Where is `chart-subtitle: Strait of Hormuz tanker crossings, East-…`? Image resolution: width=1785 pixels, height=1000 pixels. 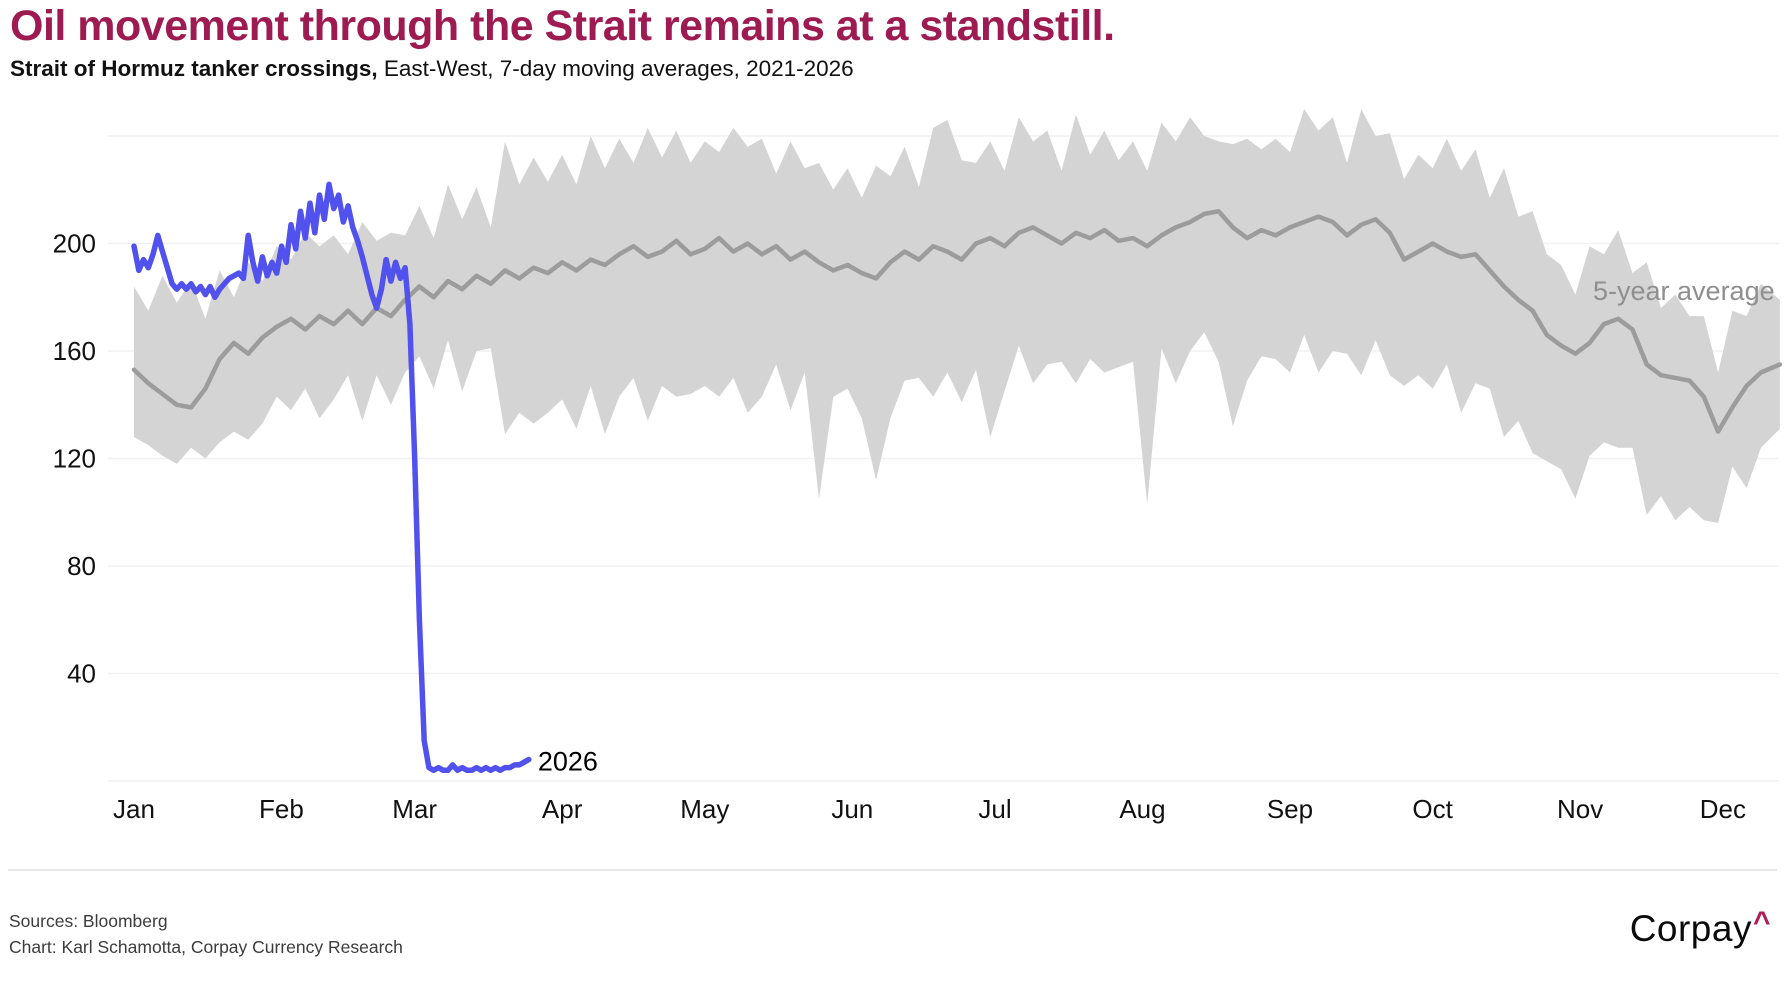
chart-subtitle: Strait of Hormuz tanker crossings, East-… is located at coordinates (432, 69).